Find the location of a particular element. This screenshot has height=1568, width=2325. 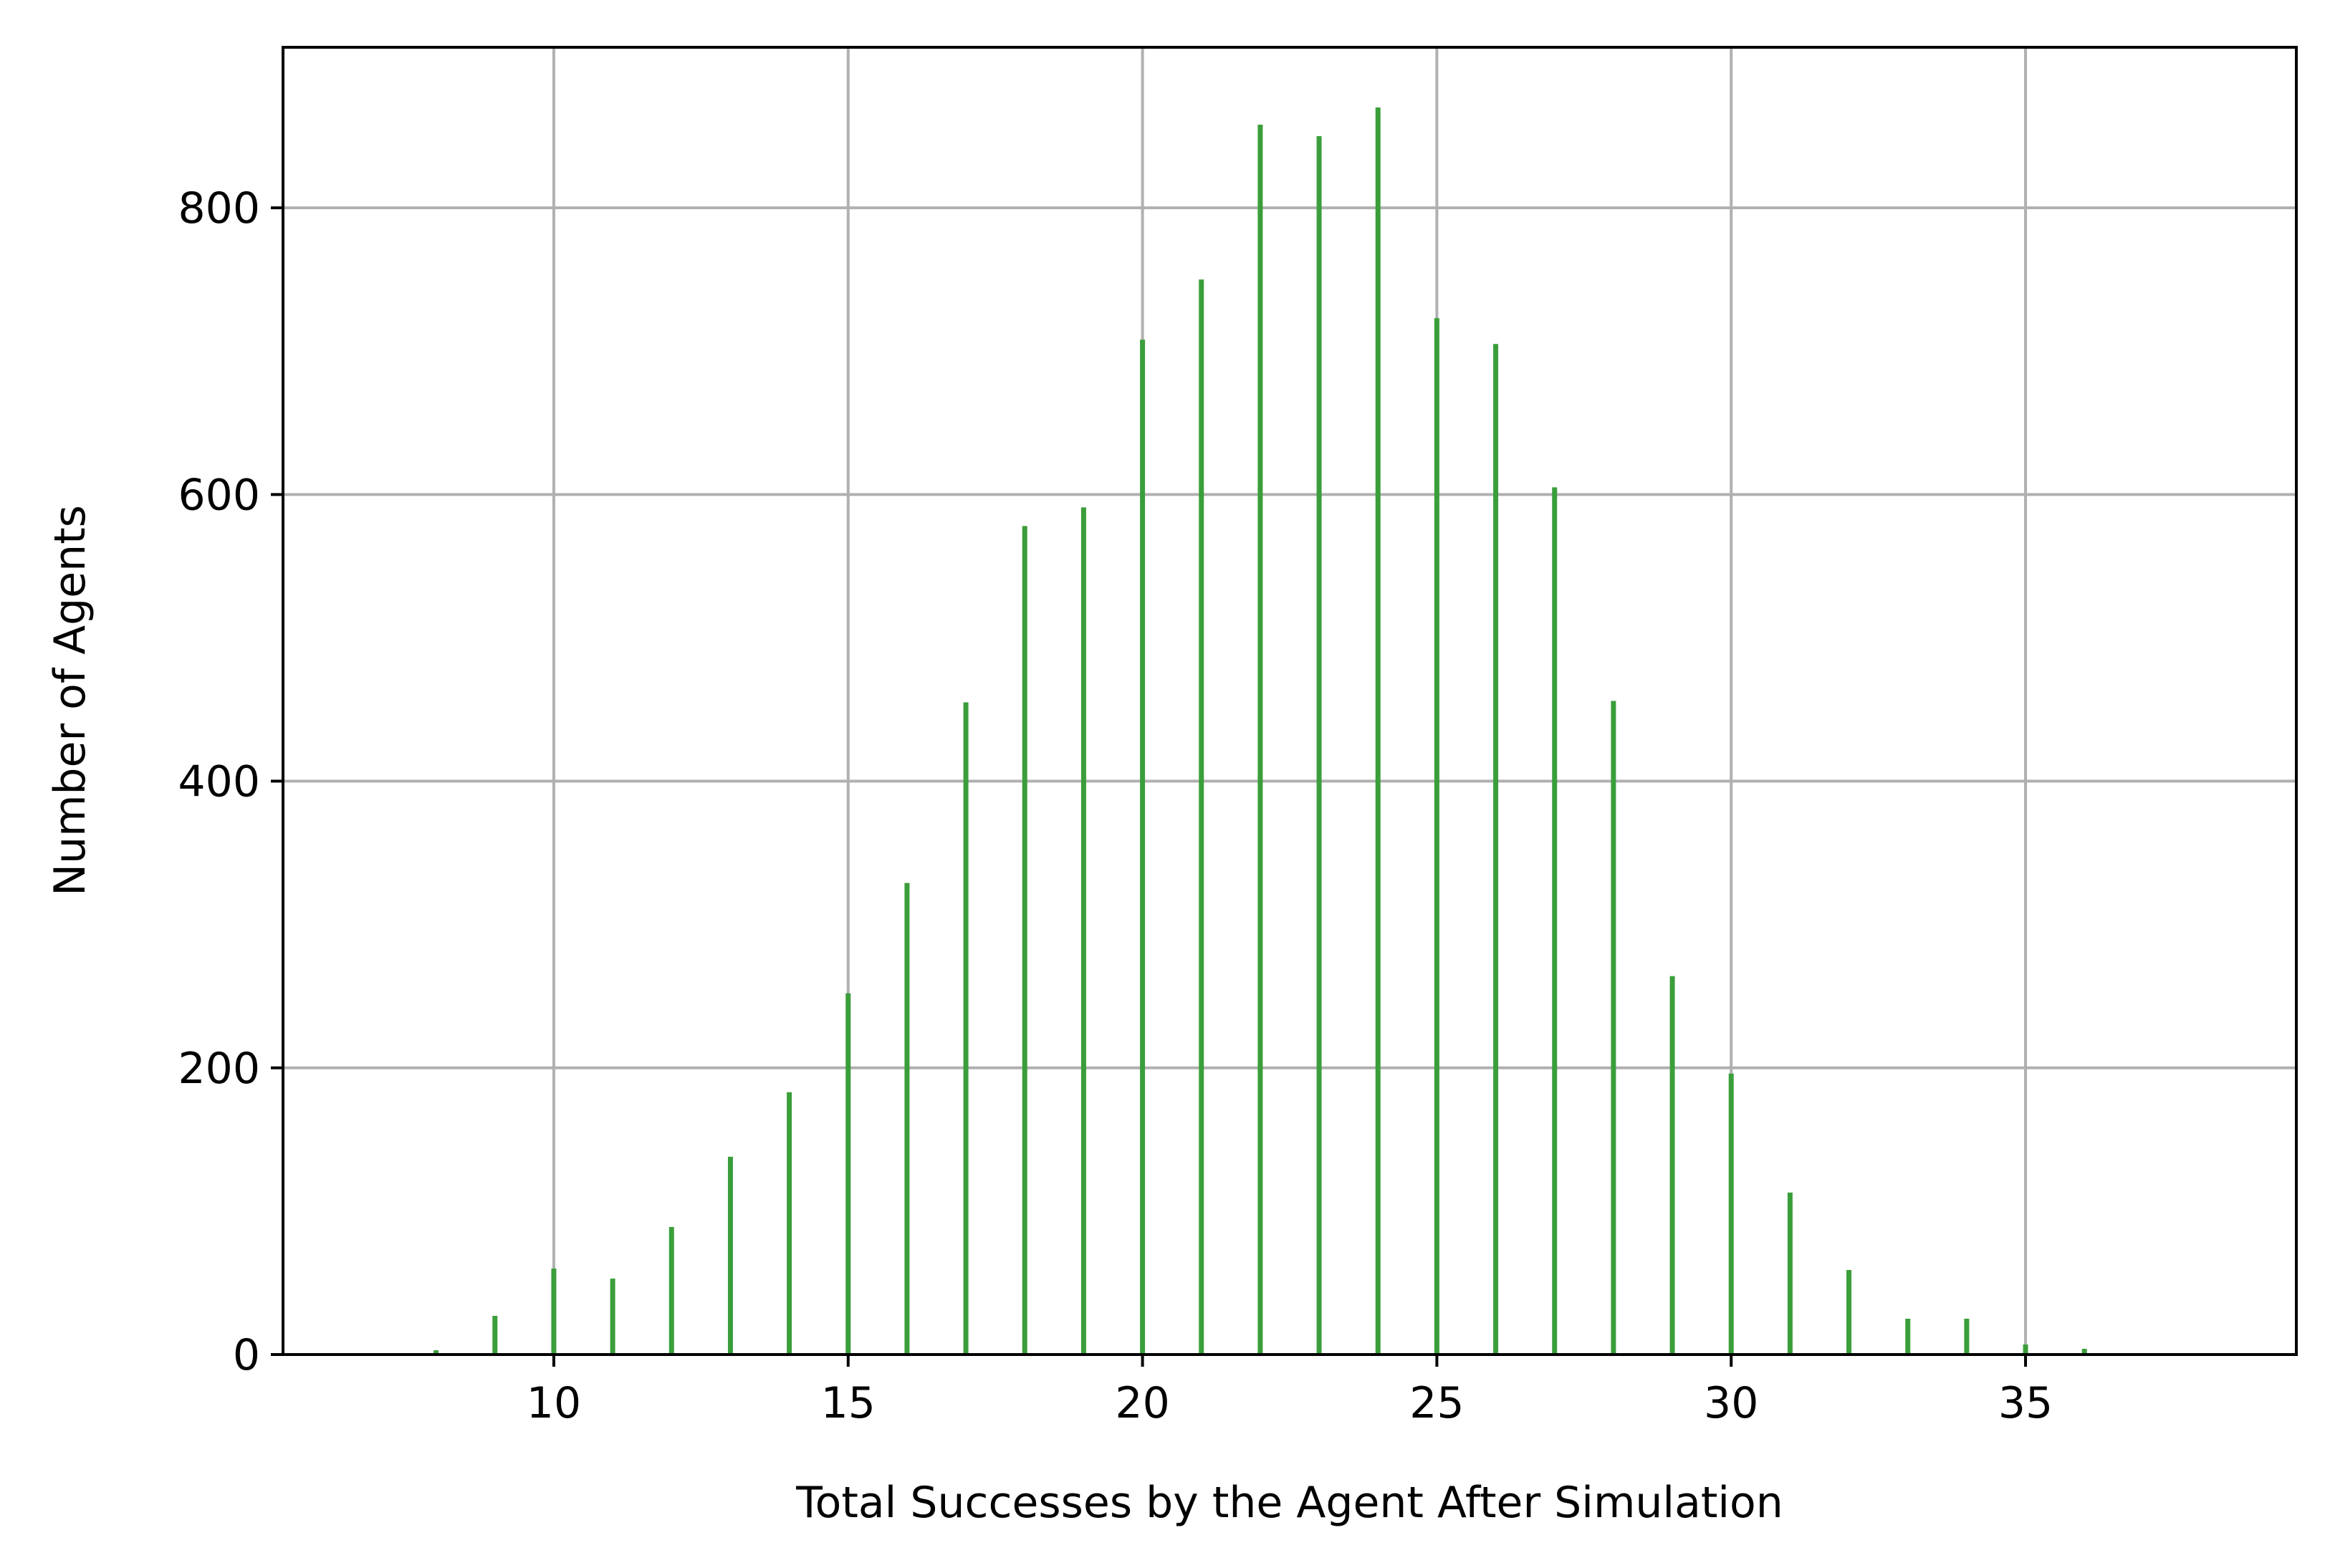

y-axis-label: Number of Agents is located at coordinates (70, 701).